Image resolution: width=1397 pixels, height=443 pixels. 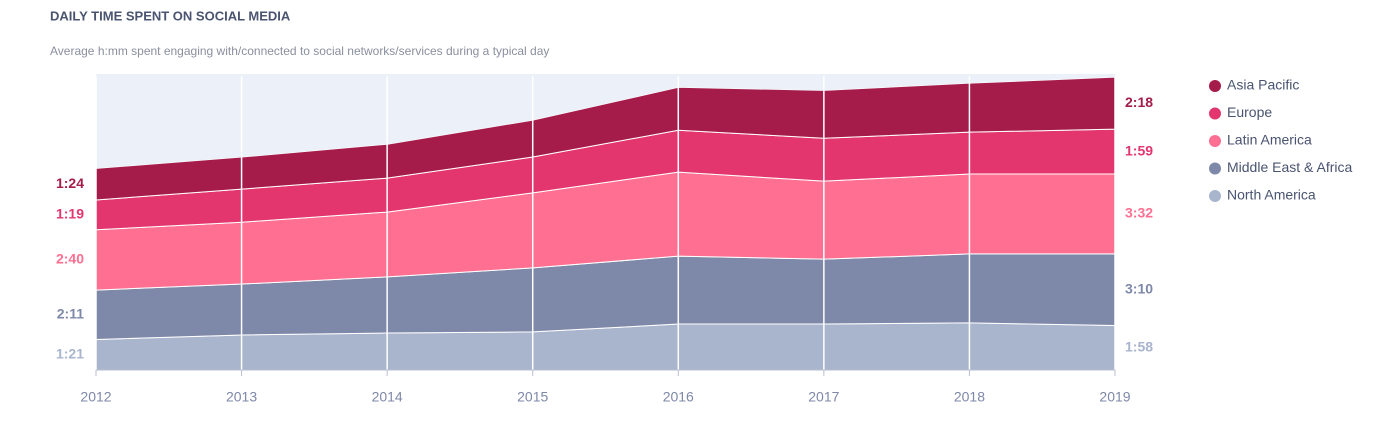 I want to click on x-tick-label: 2018, so click(x=969, y=397).